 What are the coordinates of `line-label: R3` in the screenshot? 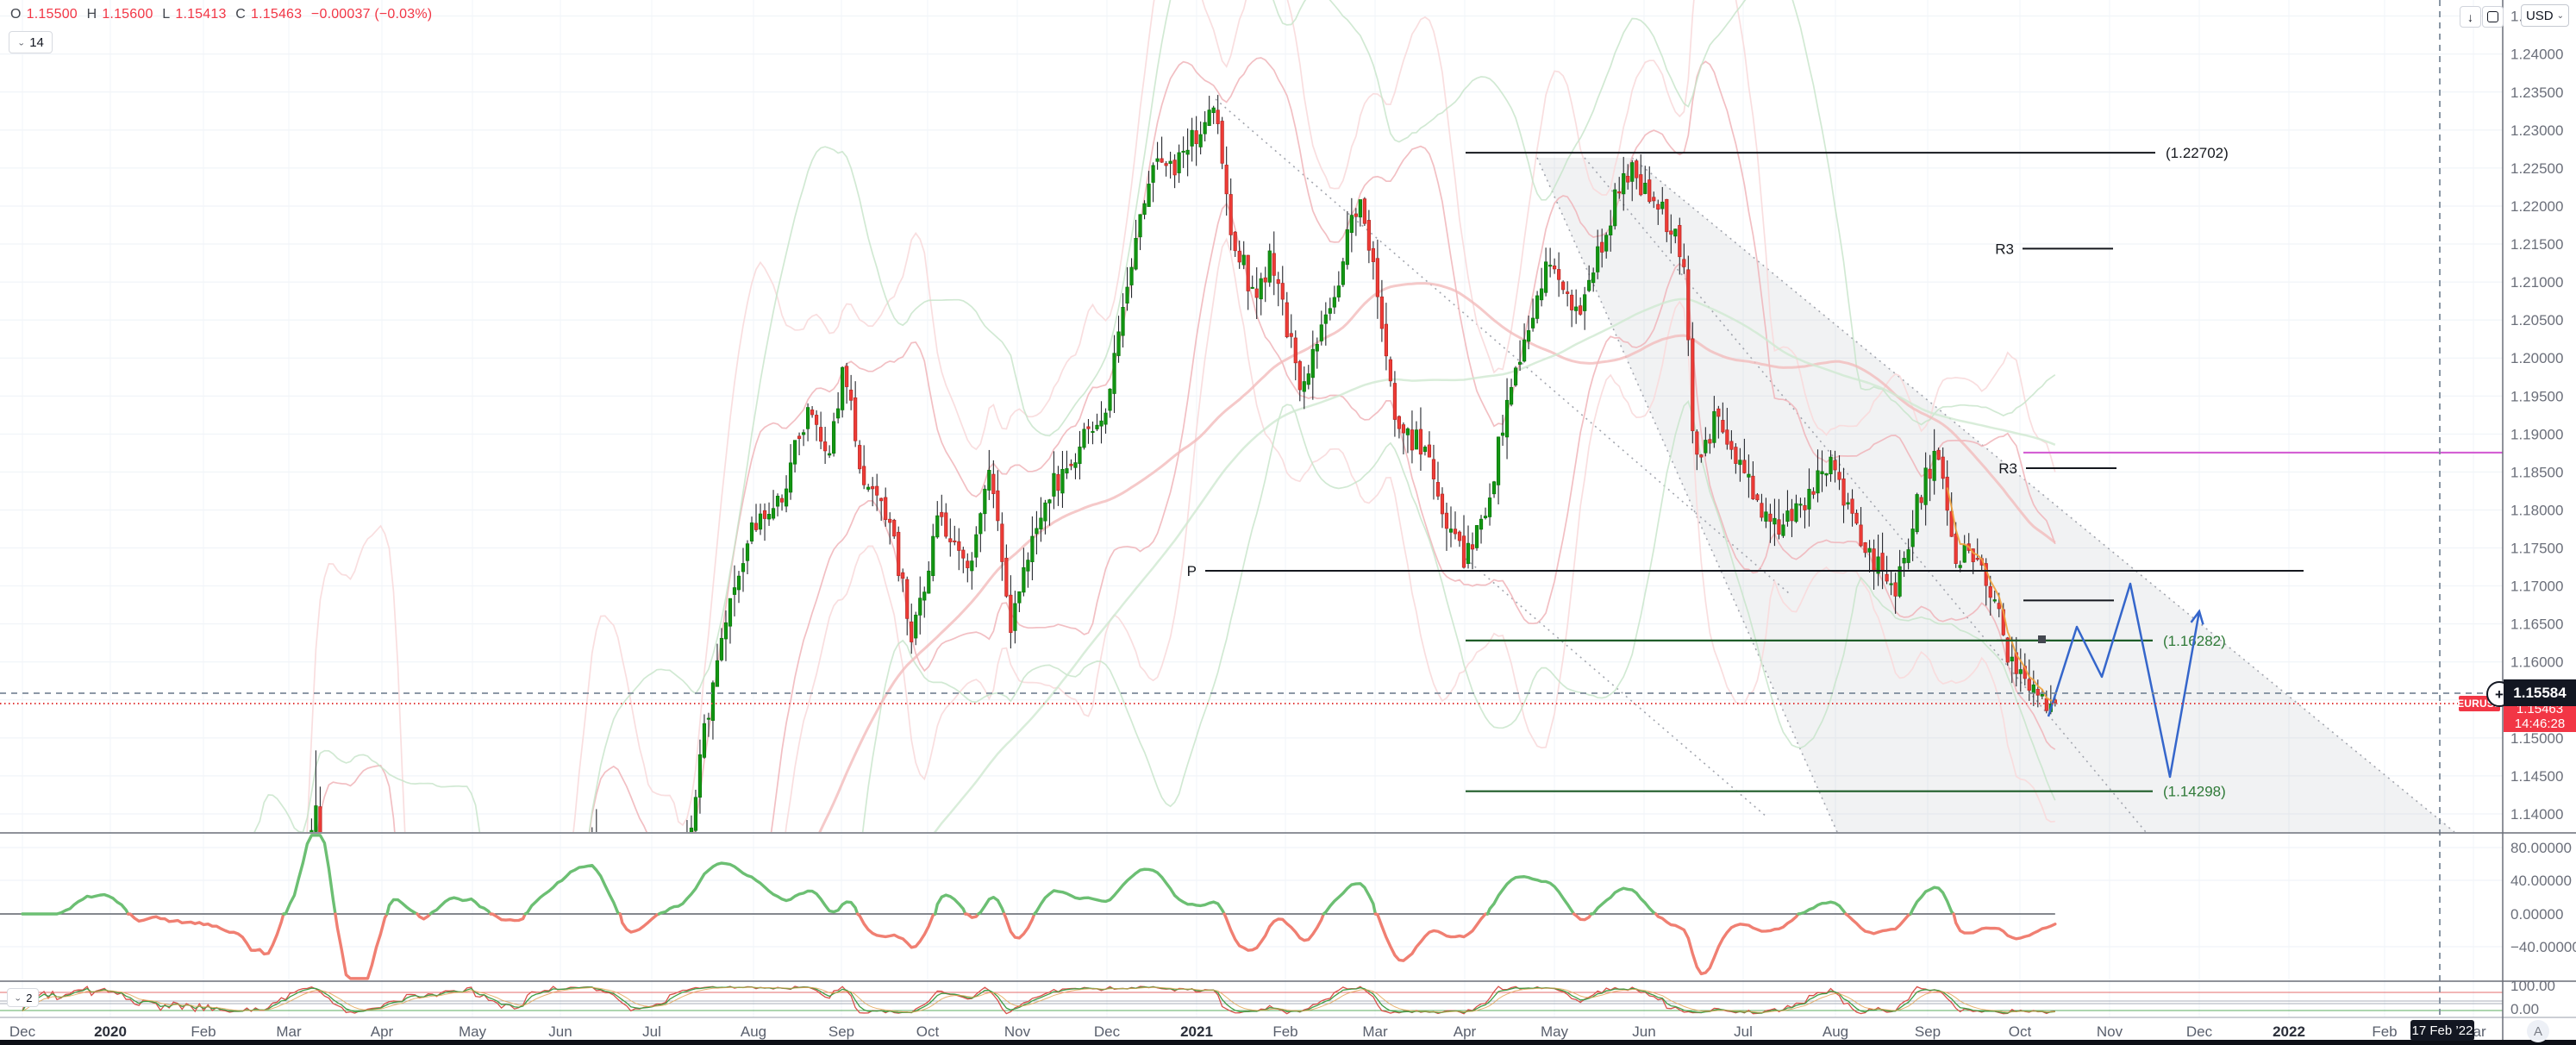 It's located at (2008, 468).